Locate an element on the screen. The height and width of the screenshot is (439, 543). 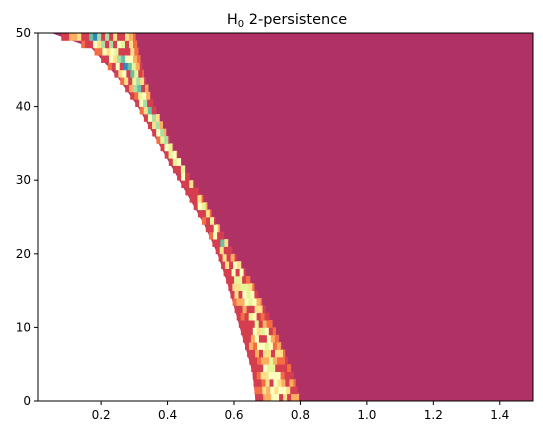
y-tick-label: 20 is located at coordinates (23, 254).